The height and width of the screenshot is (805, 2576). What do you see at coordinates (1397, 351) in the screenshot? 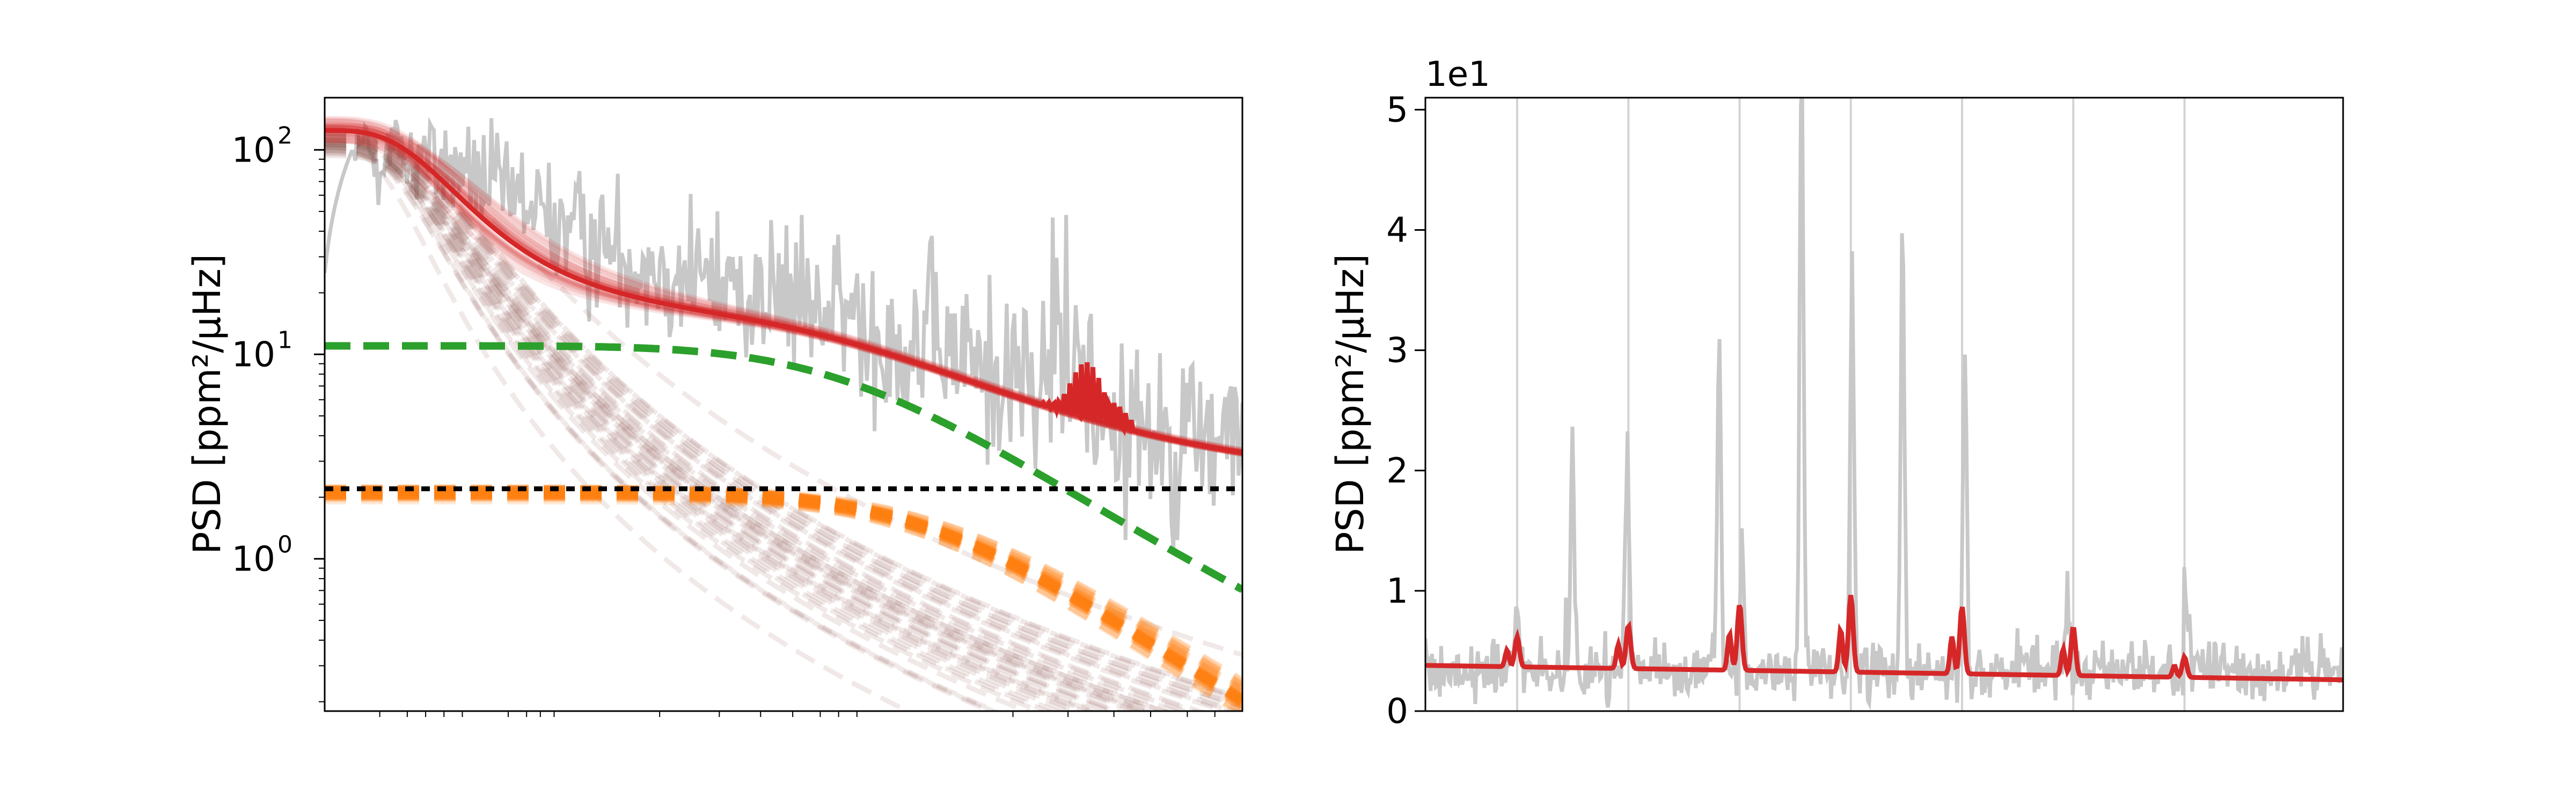
I see `y-tick-label: 3` at bounding box center [1397, 351].